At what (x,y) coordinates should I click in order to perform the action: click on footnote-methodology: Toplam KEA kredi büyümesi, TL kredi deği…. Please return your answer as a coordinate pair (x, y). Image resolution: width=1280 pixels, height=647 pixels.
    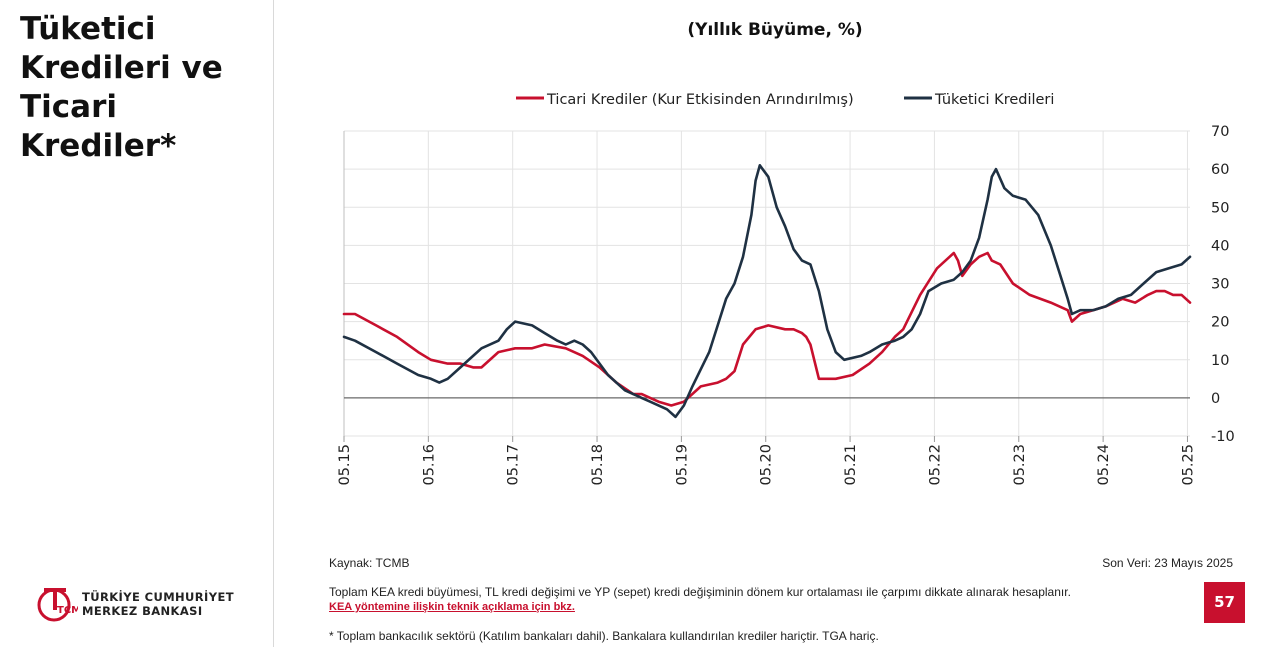
    Looking at the image, I should click on (700, 592).